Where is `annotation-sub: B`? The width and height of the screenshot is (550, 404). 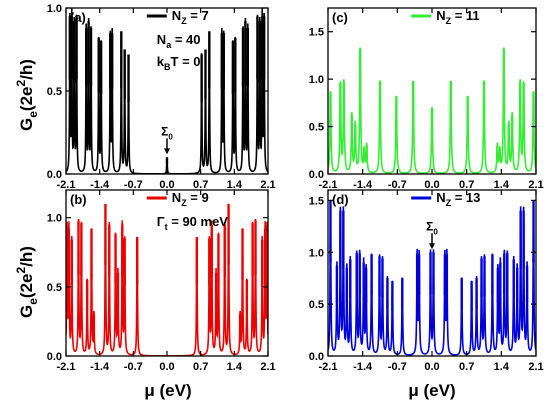
annotation-sub: B is located at coordinates (167, 67).